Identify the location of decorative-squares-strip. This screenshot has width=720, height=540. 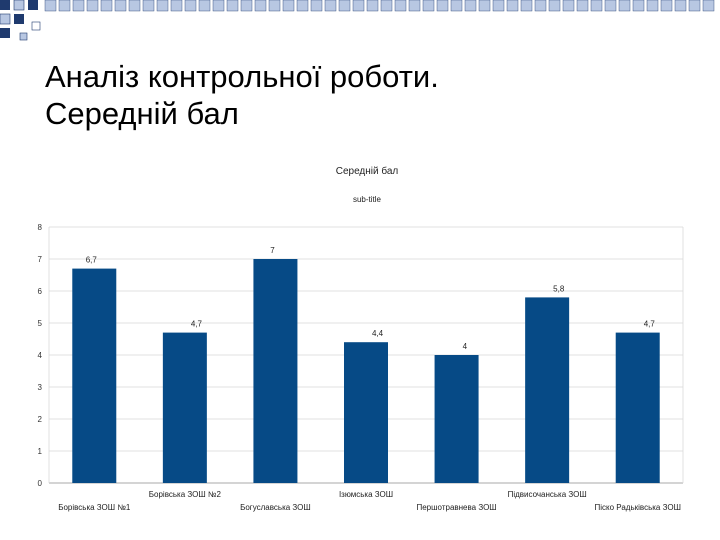
(379, 6).